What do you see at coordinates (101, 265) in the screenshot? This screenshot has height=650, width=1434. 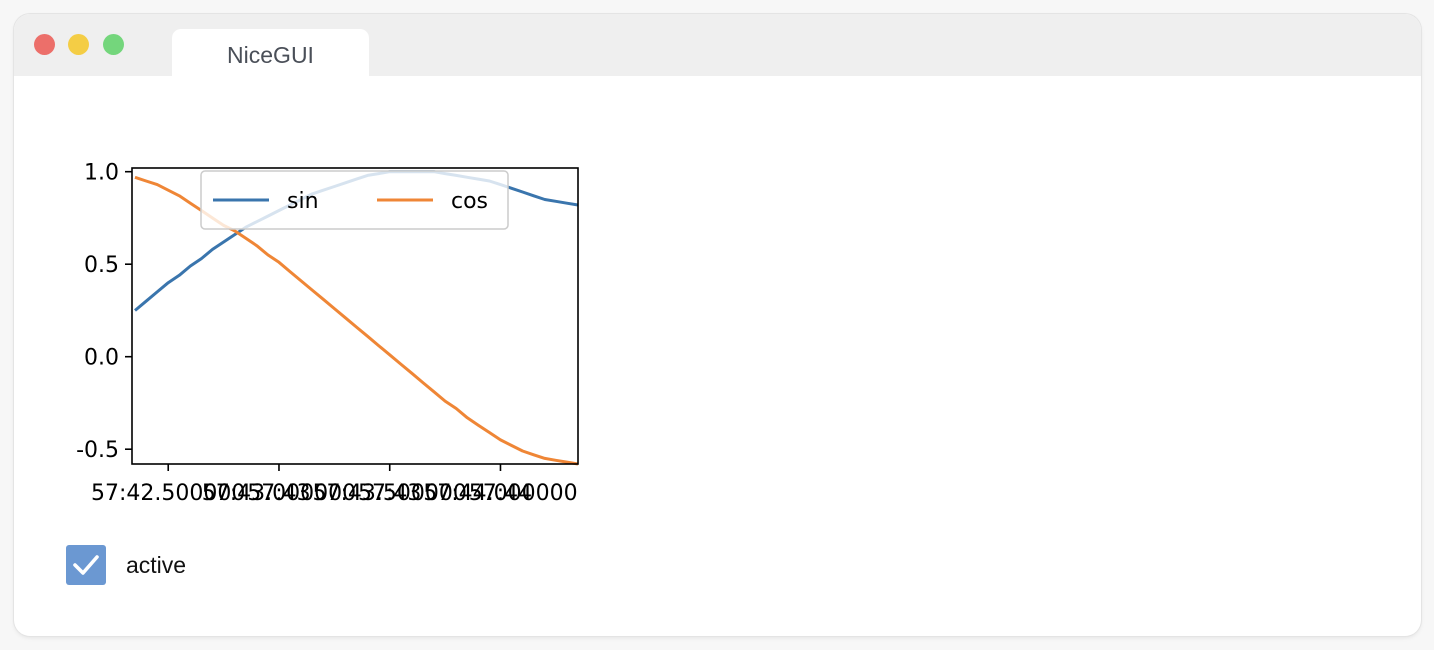 I see `y-tick-label: 0.5` at bounding box center [101, 265].